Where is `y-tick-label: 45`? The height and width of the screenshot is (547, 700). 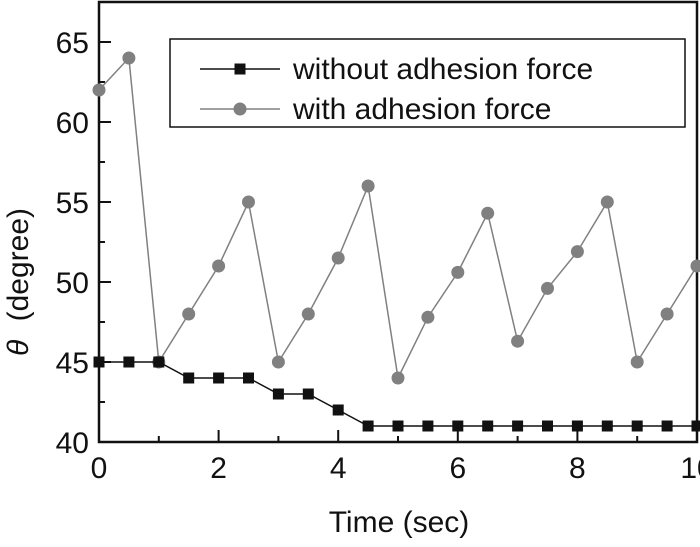
y-tick-label: 45 is located at coordinates (72, 363).